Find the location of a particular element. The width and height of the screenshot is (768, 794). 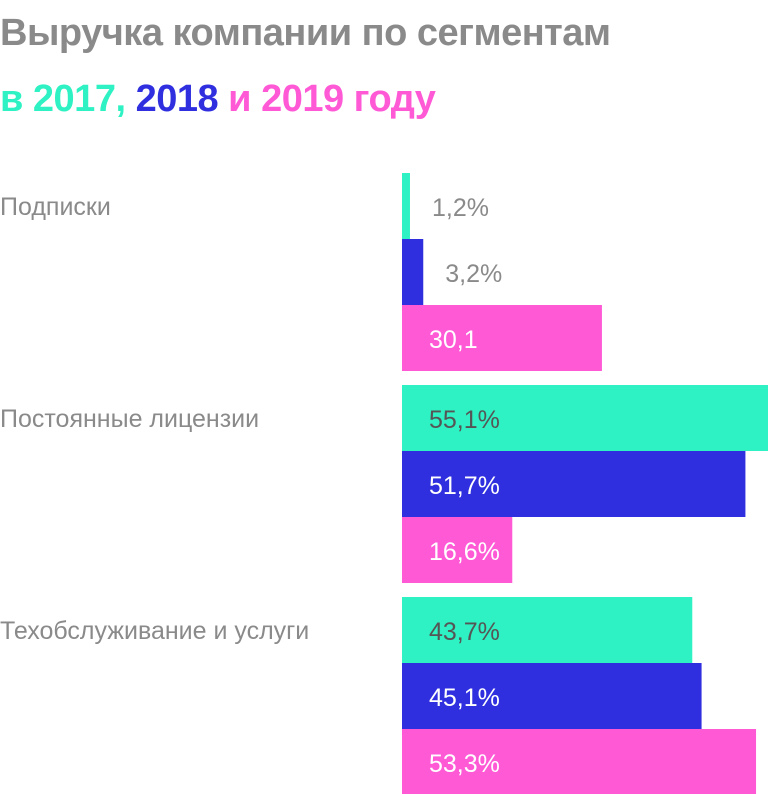

bar-value-label: 1,2% is located at coordinates (460, 208).